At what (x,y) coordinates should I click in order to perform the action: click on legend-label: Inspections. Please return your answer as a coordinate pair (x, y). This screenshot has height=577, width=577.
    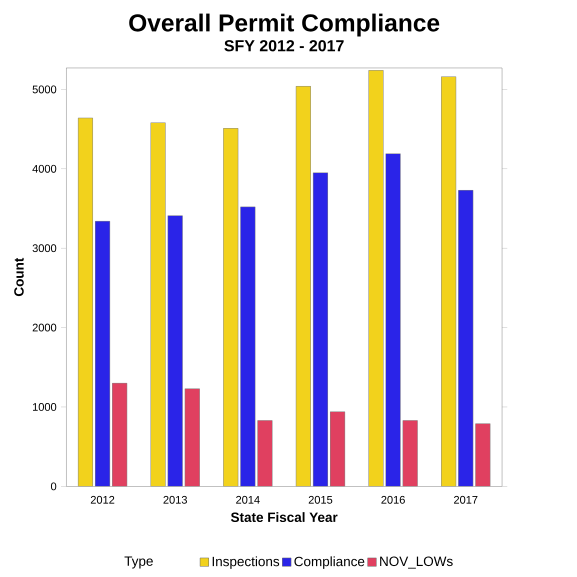
    Looking at the image, I should click on (246, 562).